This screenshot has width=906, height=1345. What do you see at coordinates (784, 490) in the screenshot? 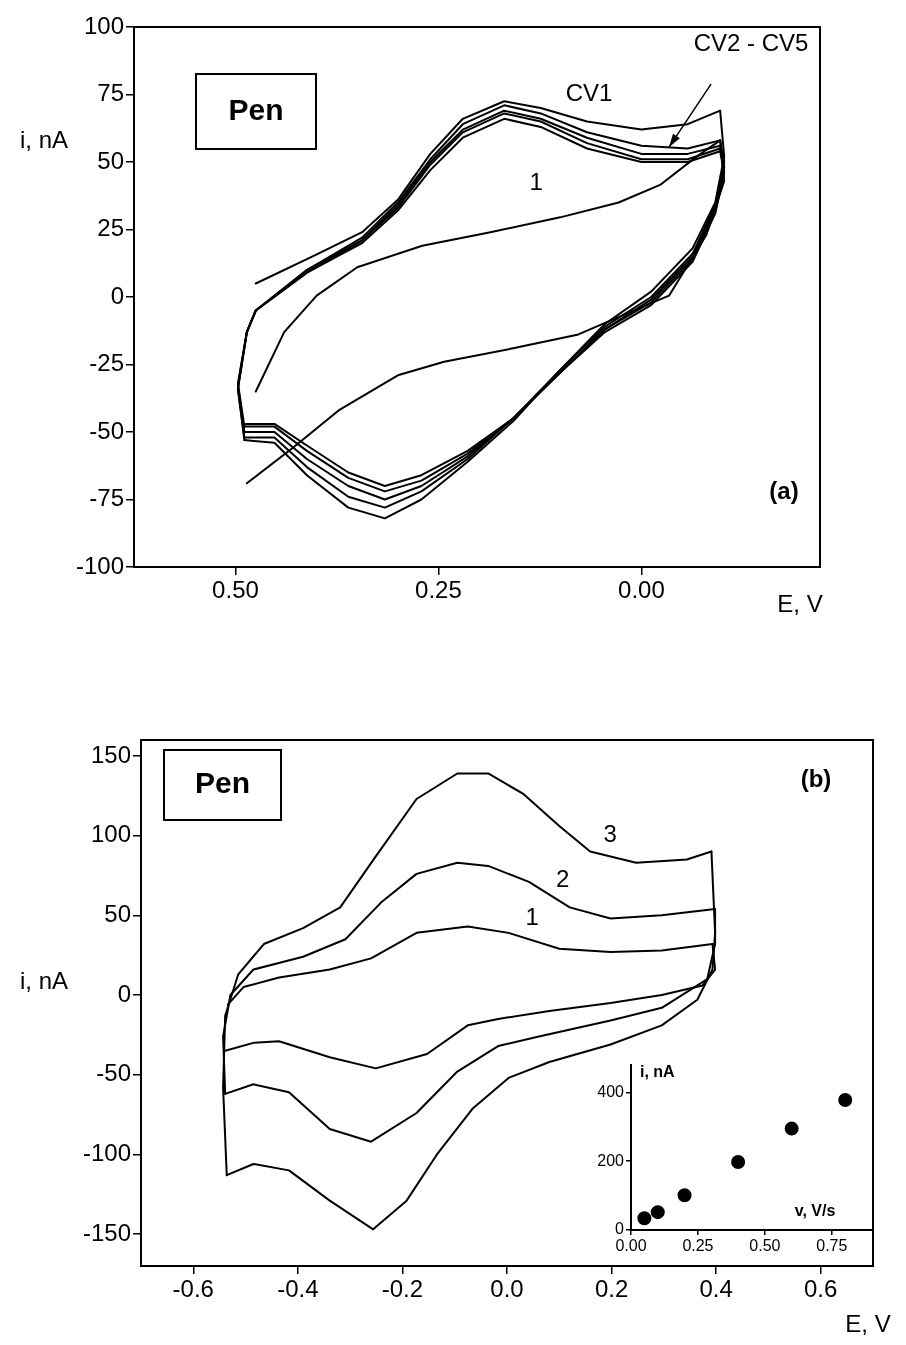
I see `annotation: (a)` at bounding box center [784, 490].